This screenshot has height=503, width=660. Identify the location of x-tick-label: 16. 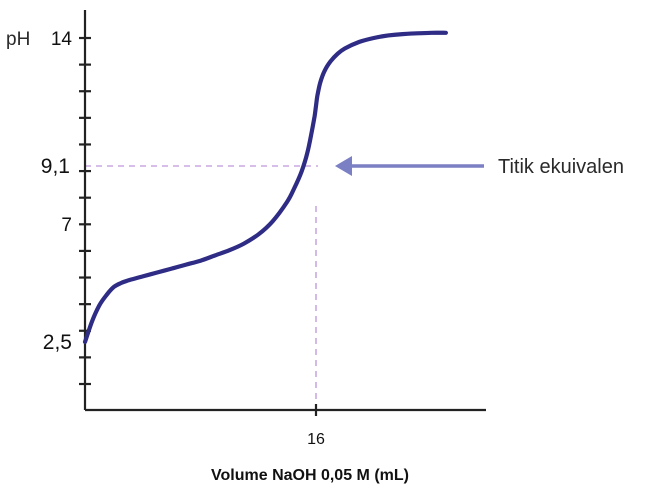
(316, 439).